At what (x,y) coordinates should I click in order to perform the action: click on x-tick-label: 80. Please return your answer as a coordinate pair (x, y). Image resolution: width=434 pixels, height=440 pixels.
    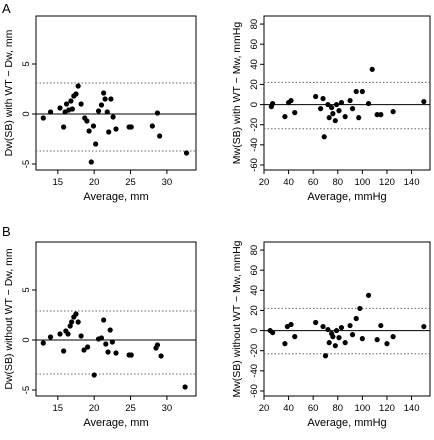
    Looking at the image, I should click on (337, 182).